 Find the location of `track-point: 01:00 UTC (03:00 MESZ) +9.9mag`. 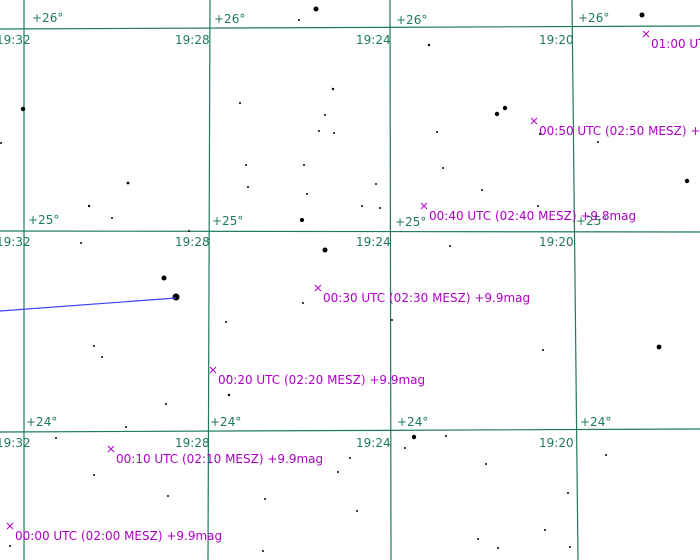

track-point: 01:00 UTC (03:00 MESZ) +9.9mag is located at coordinates (671, 40).